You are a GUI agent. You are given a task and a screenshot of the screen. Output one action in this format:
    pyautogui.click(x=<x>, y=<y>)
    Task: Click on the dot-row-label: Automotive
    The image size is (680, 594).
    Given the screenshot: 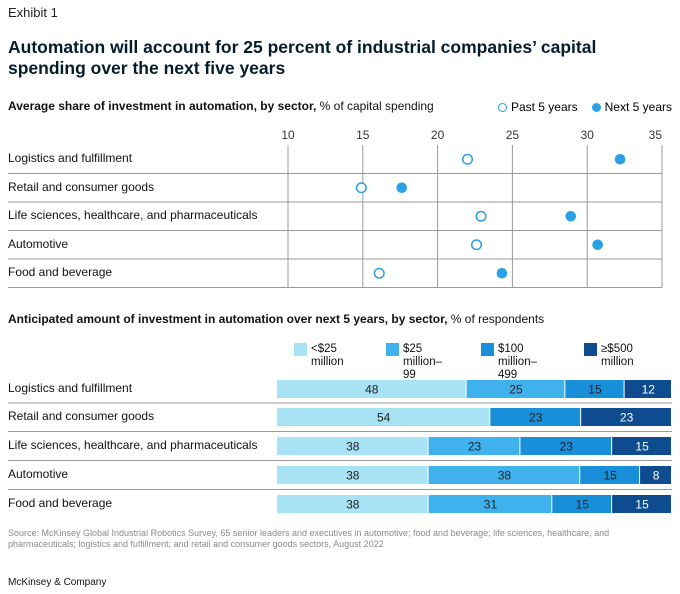 What is the action you would take?
    pyautogui.click(x=38, y=243)
    